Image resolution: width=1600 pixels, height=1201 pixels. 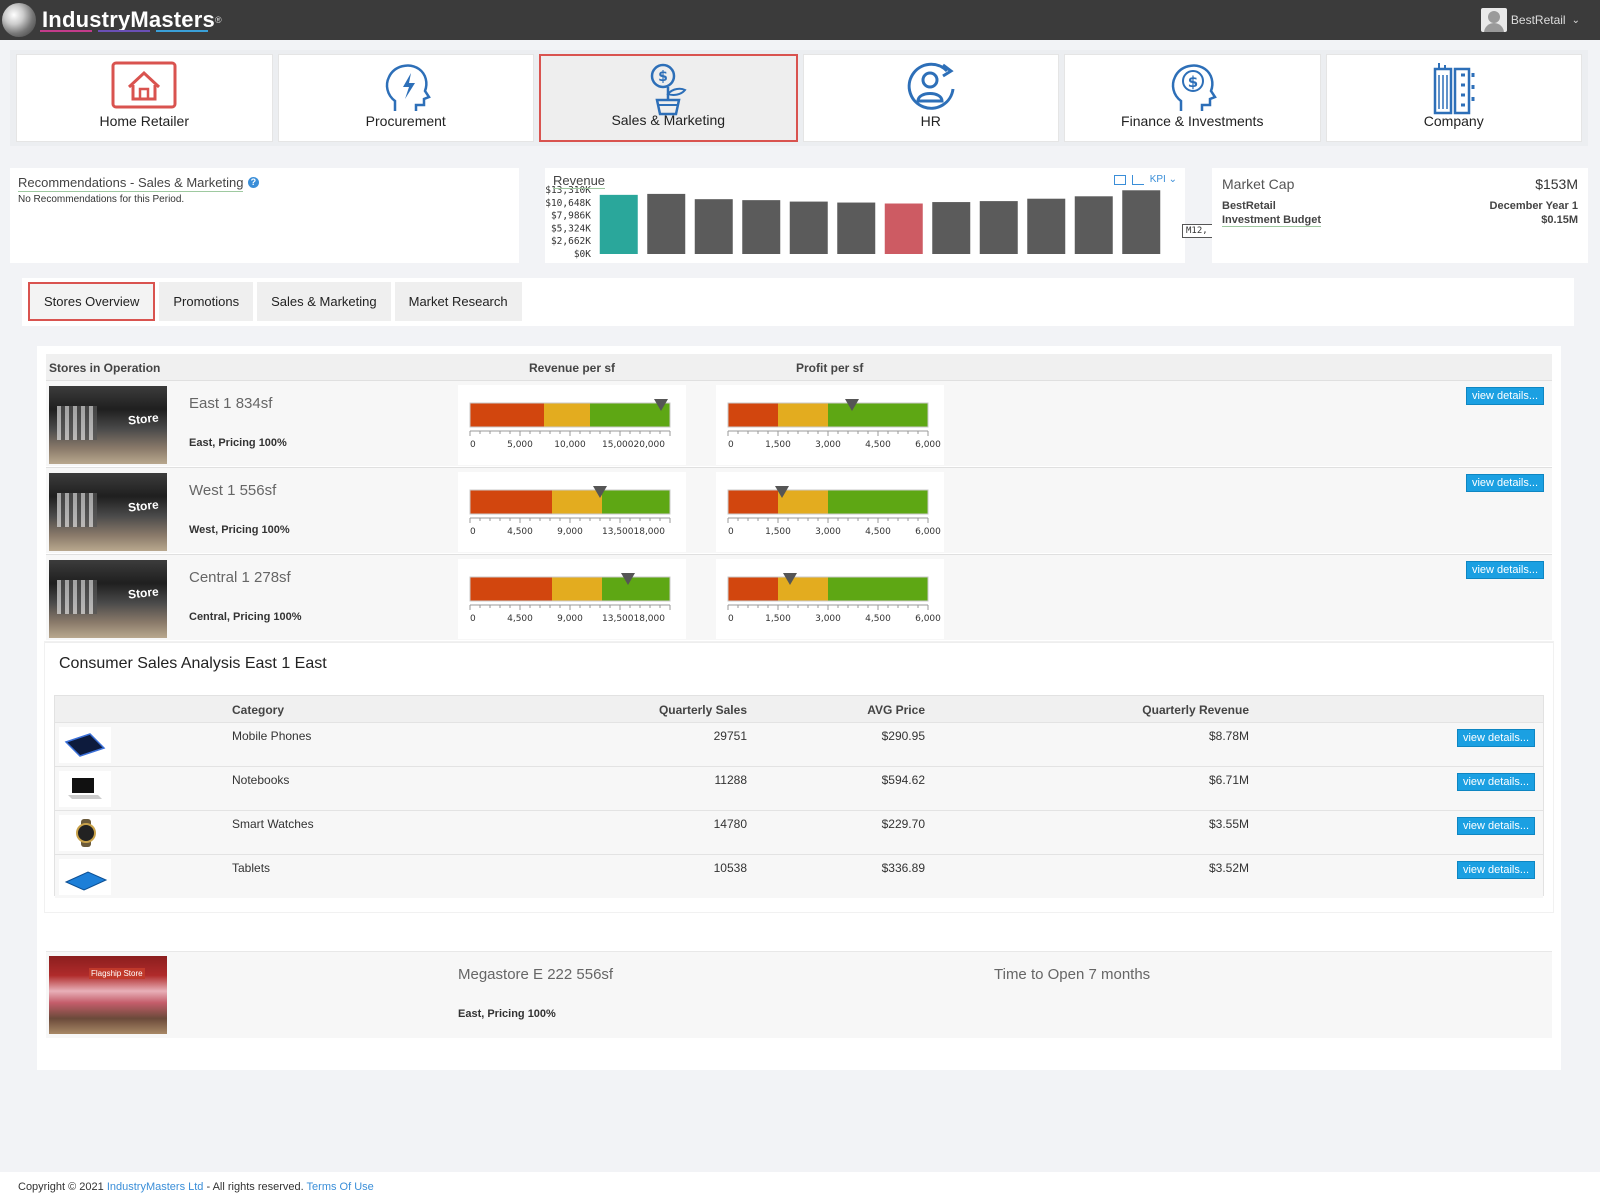 I want to click on gauge-tick-label: 15,00020,000, so click(x=633, y=445).